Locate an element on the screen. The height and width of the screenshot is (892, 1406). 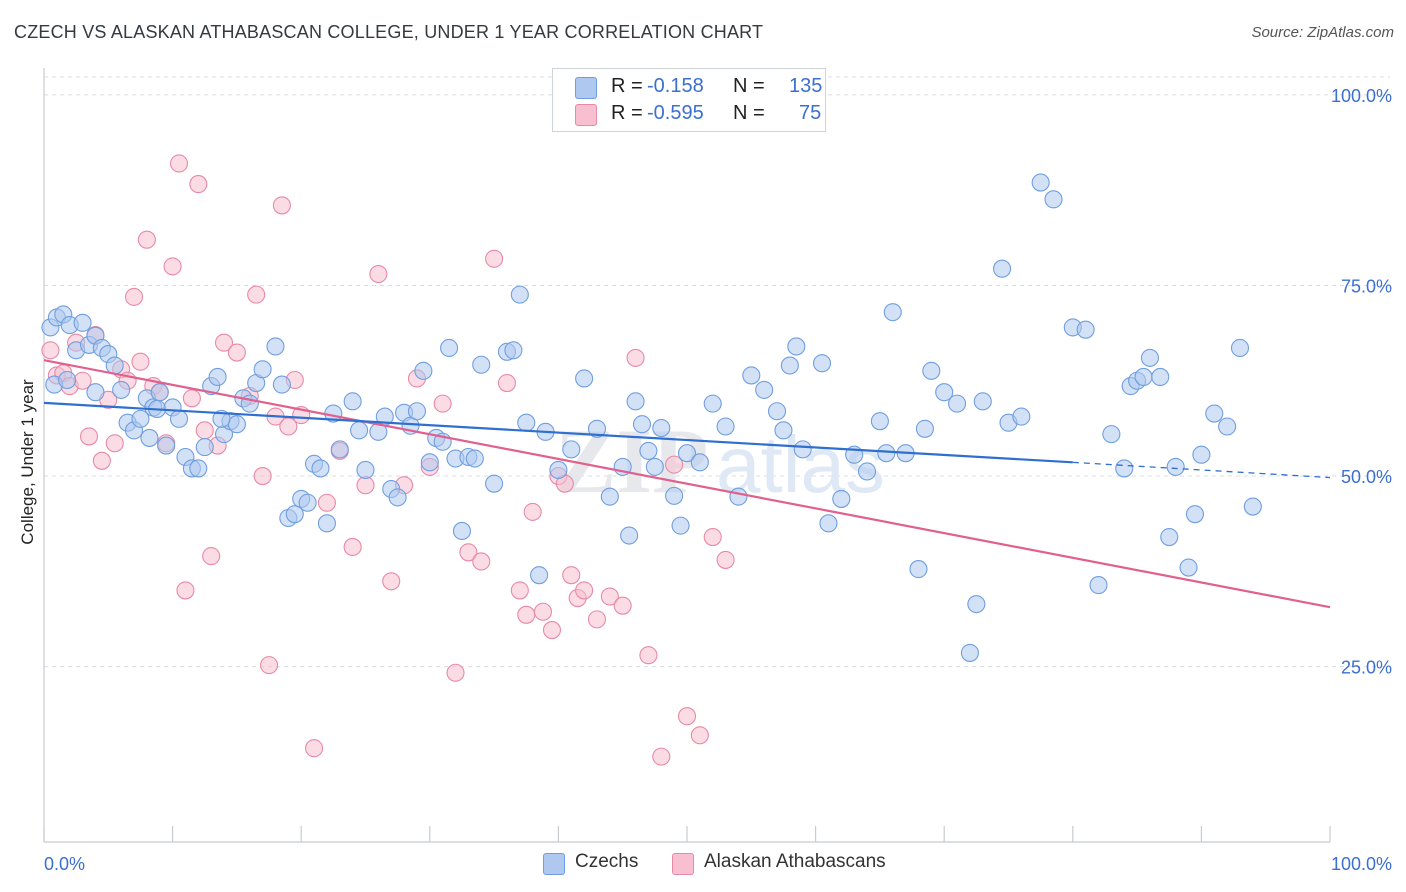
x-tick-labels: 0.0% 100.0% is located at coordinates (718, 864).